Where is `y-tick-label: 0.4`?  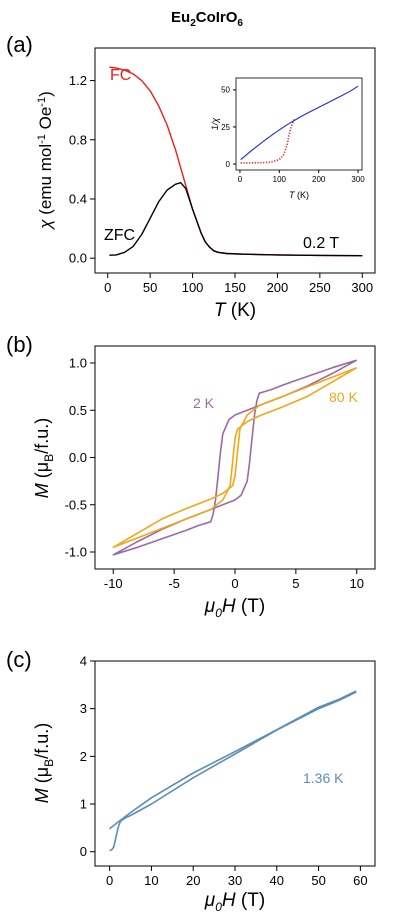
y-tick-label: 0.4 is located at coordinates (78, 199).